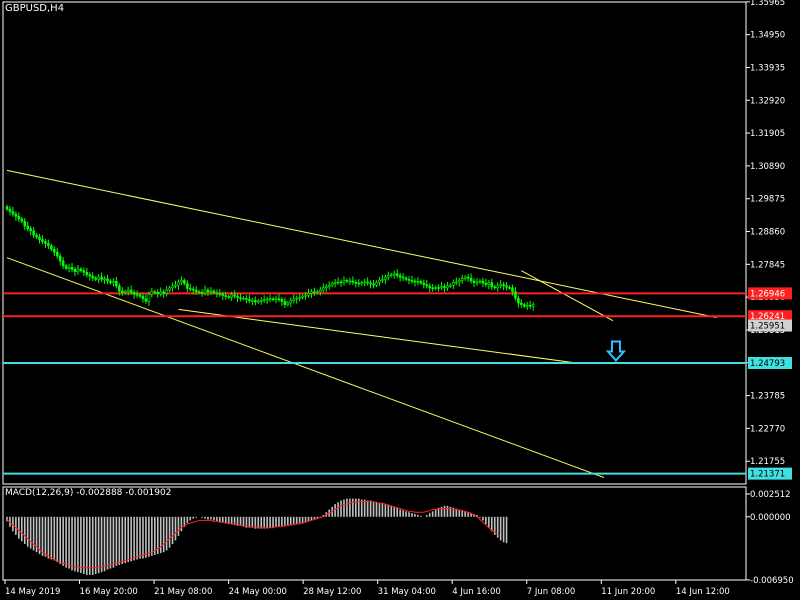 This screenshot has height=600, width=800. I want to click on macd-plot, so click(257, 536).